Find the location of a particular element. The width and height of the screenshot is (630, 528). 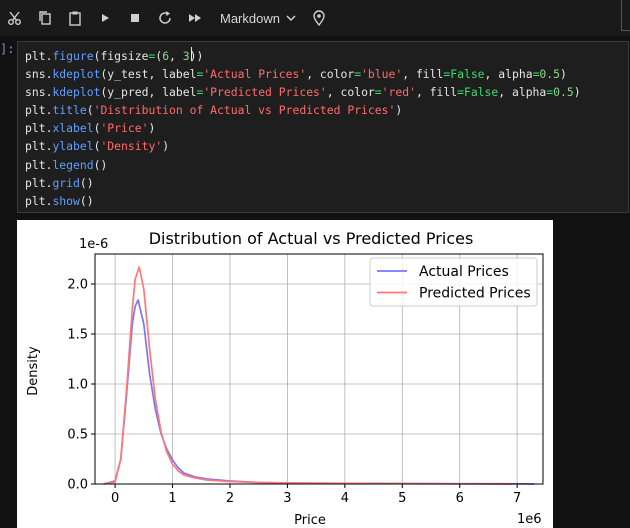

legend-entry: Predicted Prices is located at coordinates (475, 294).